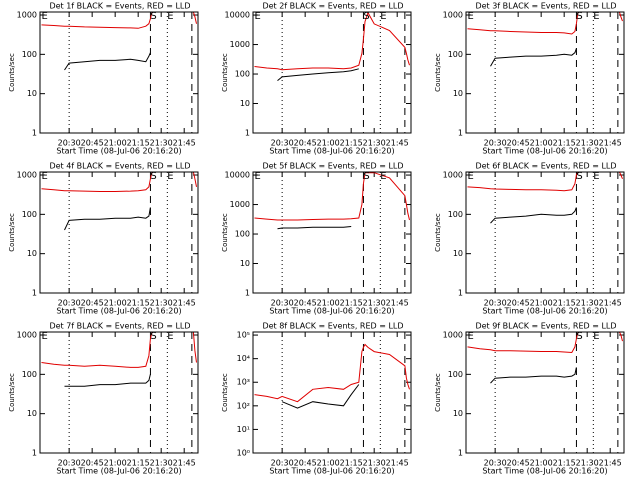 This screenshot has height=480, width=640. Describe the element at coordinates (332, 326) in the screenshot. I see `panel-title: Det 8f BLACK = Events, RED = LLD` at that location.